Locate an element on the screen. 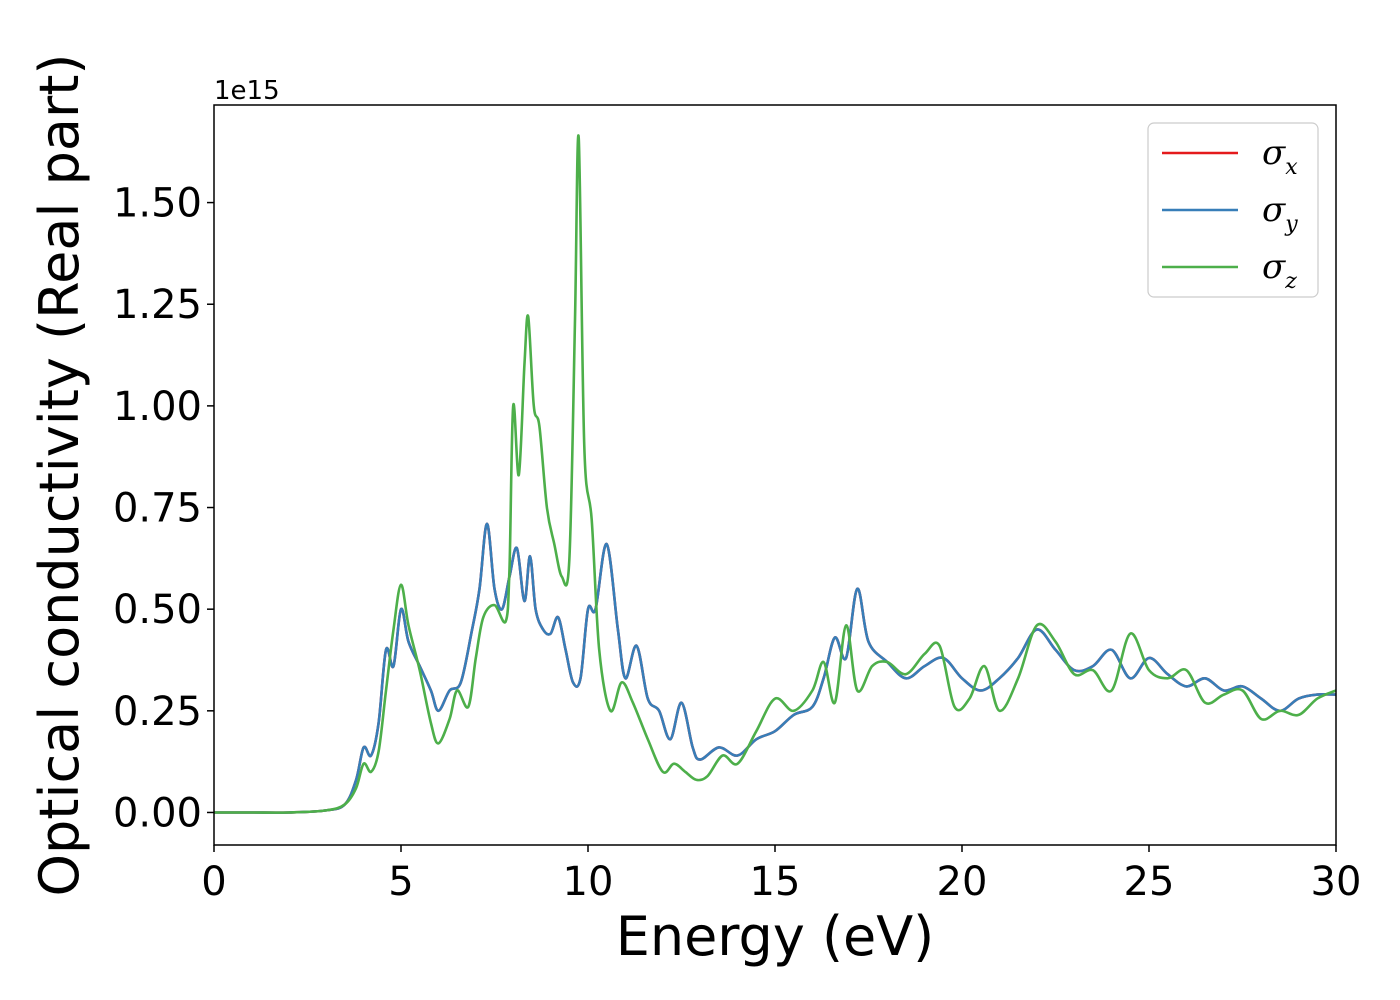  x-tick-label: 10 is located at coordinates (588, 882).